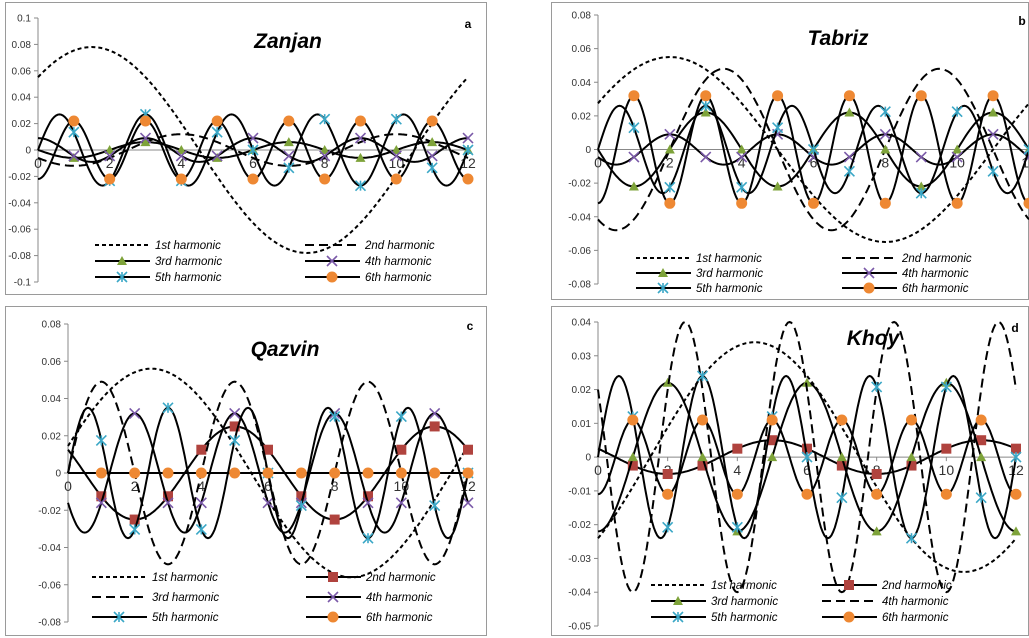  What do you see at coordinates (470, 326) in the screenshot?
I see `panel-letter: c` at bounding box center [470, 326].